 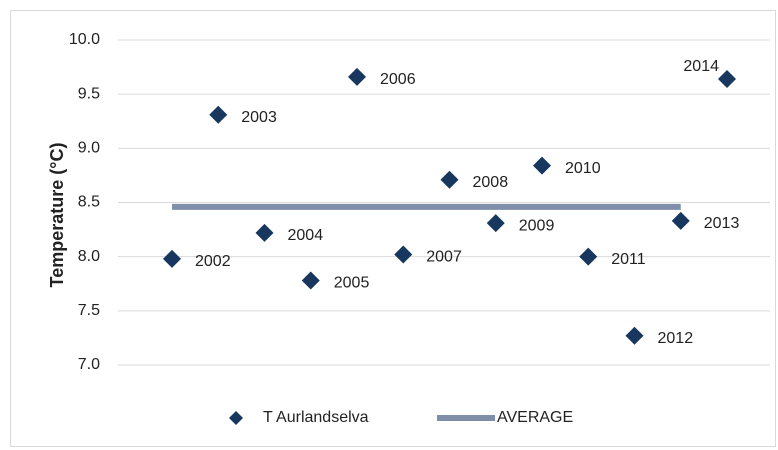 I want to click on point-label: 2009, so click(x=537, y=225).